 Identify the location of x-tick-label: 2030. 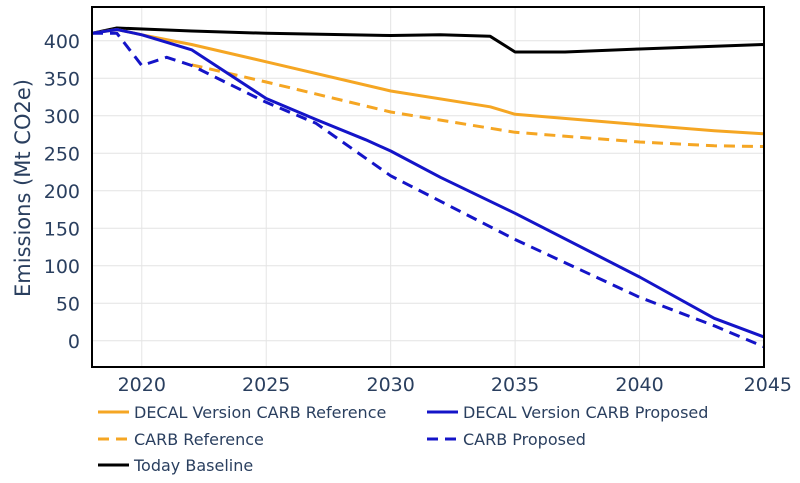
(390, 385).